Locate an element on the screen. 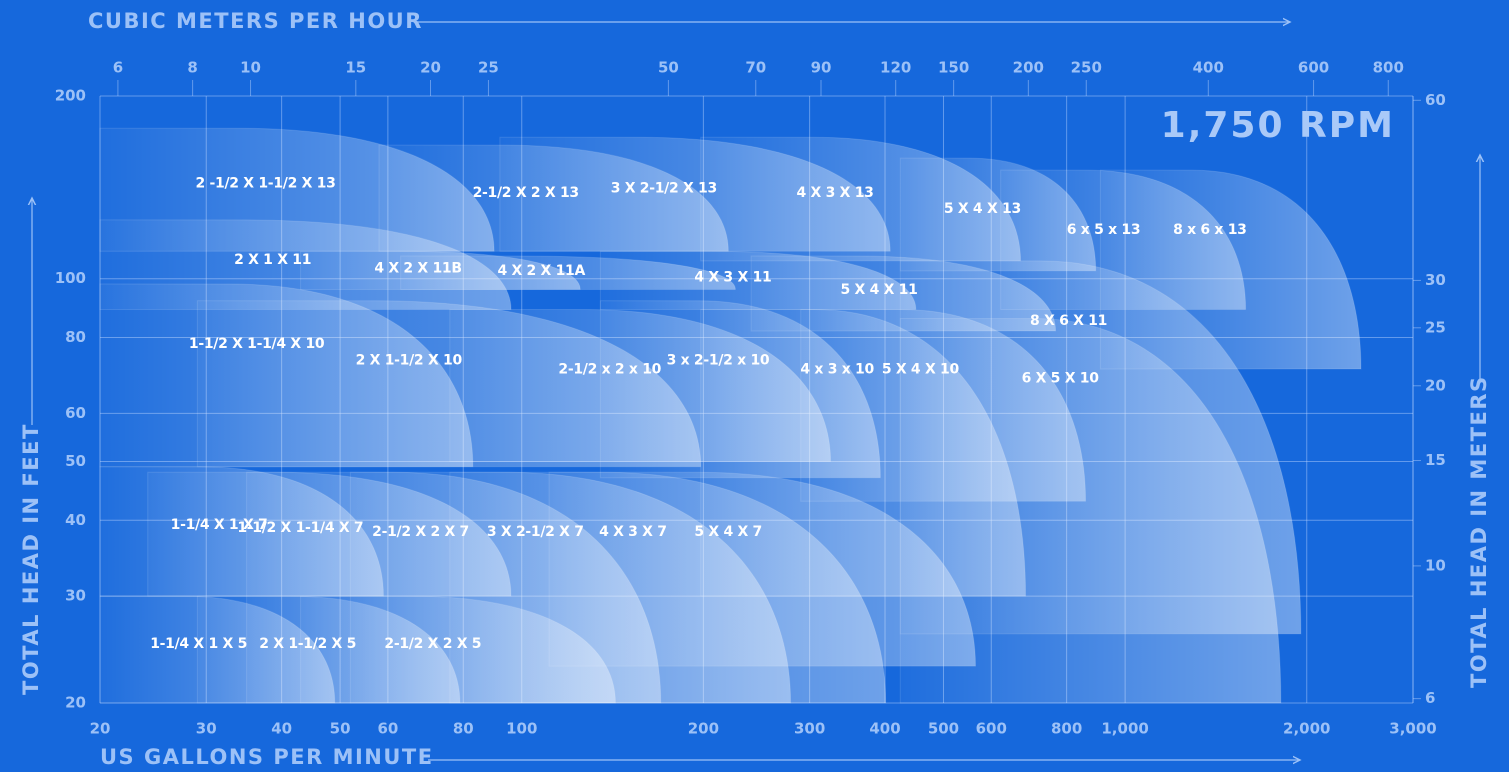  y-tick-label: 80 is located at coordinates (75, 337).